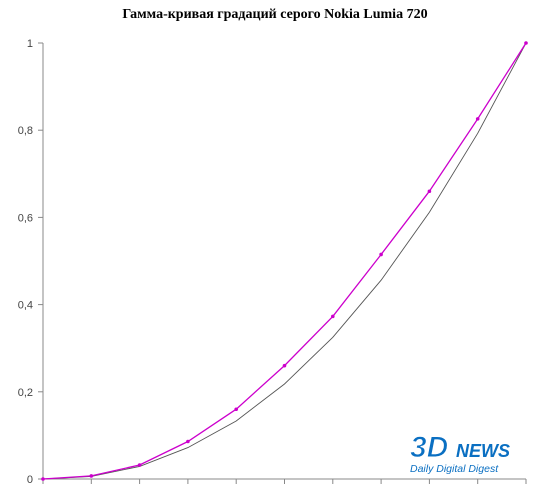 Image resolution: width=550 pixels, height=500 pixels. What do you see at coordinates (30, 480) in the screenshot?
I see `y-tick-label: 0` at bounding box center [30, 480].